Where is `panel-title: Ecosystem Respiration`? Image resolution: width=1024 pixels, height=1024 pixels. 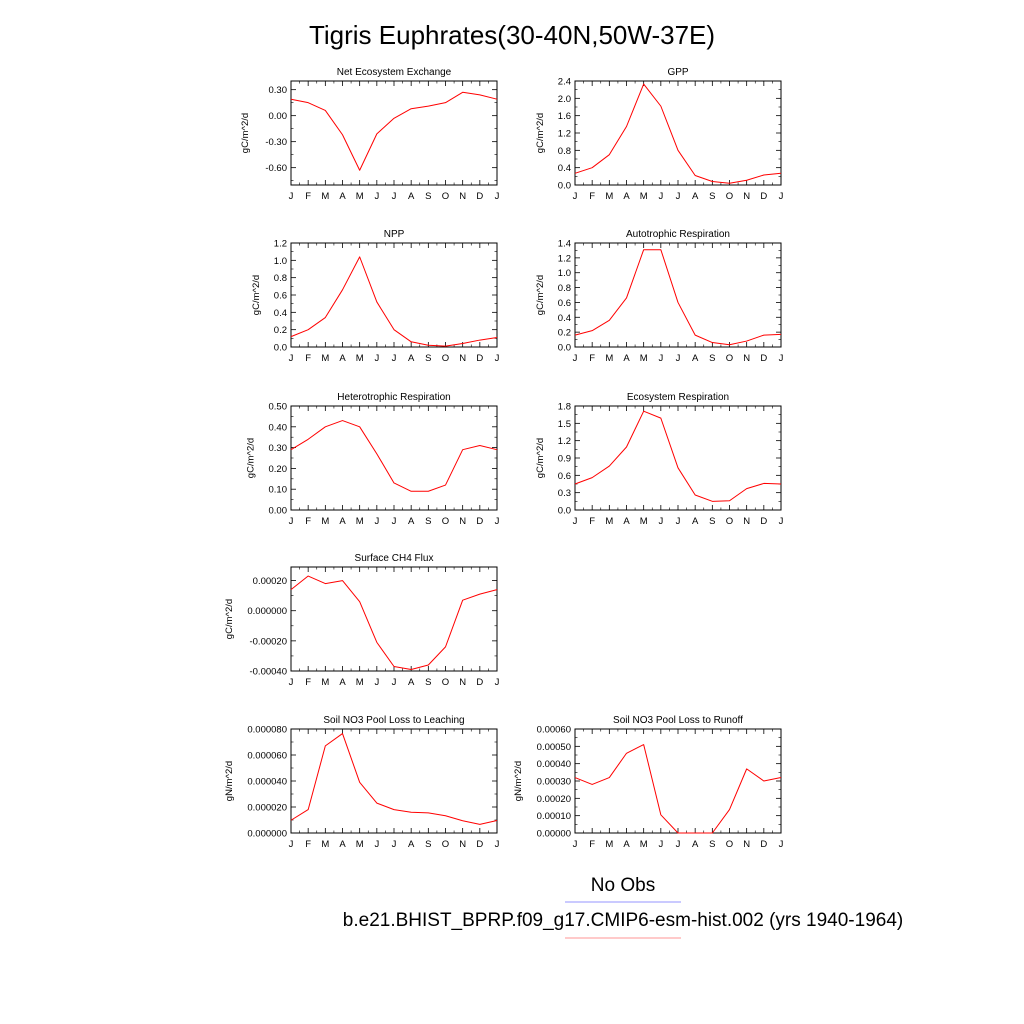 panel-title: Ecosystem Respiration is located at coordinates (678, 397).